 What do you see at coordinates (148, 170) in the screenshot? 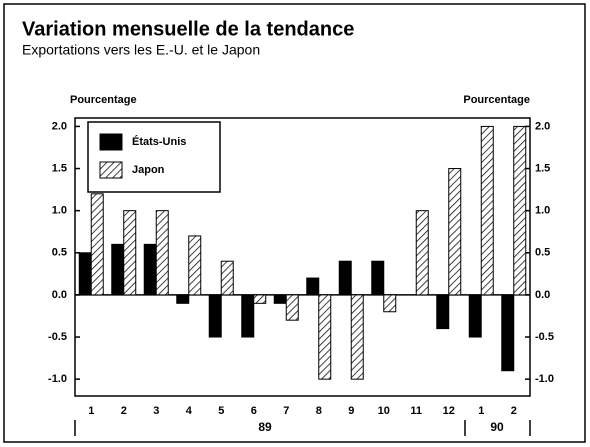
I see `legend-label: Japon` at bounding box center [148, 170].